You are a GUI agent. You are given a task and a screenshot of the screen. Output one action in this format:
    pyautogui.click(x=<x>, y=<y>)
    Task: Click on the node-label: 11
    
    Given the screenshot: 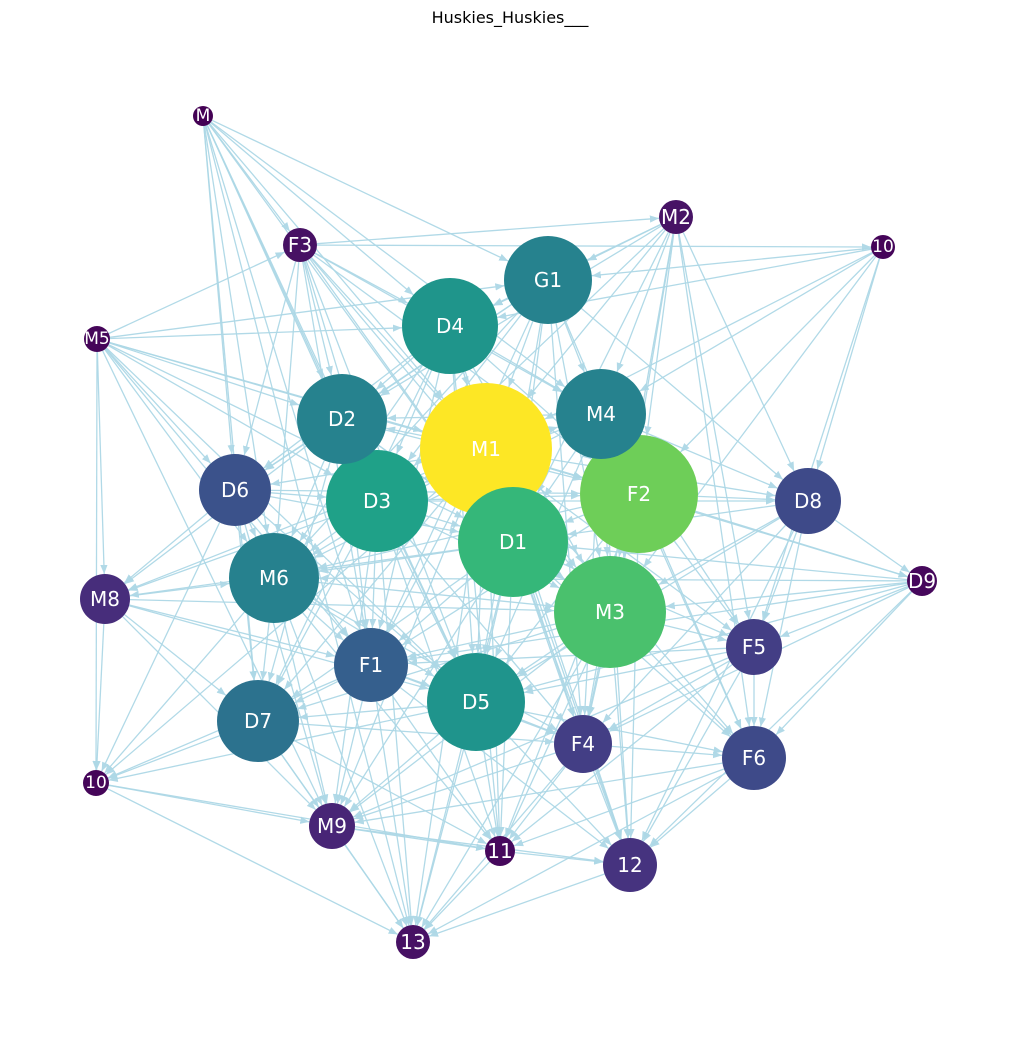 What is the action you would take?
    pyautogui.click(x=499, y=851)
    